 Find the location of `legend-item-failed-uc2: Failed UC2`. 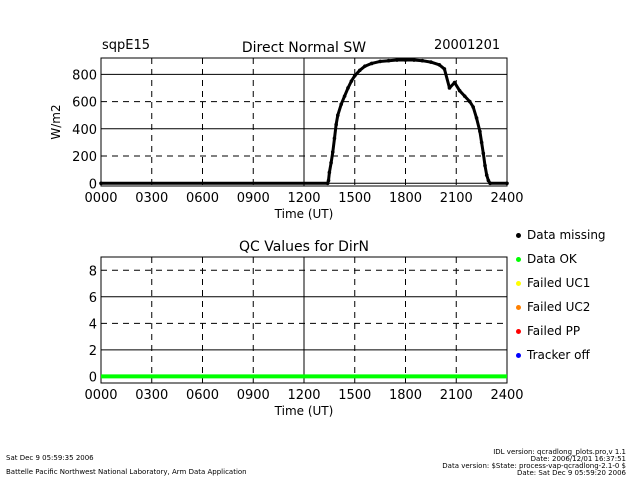

legend-item-failed-uc2: Failed UC2 is located at coordinates (553, 307).